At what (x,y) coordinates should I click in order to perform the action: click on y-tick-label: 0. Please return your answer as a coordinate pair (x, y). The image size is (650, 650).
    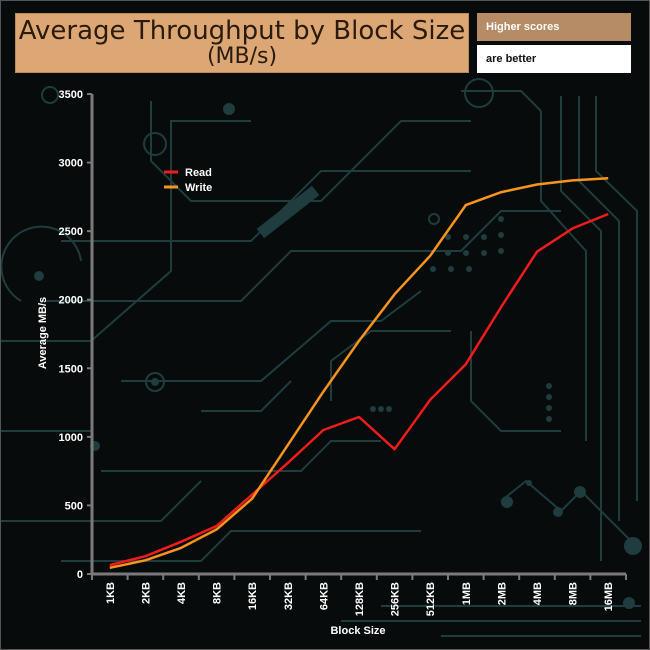
    Looking at the image, I should click on (80, 575).